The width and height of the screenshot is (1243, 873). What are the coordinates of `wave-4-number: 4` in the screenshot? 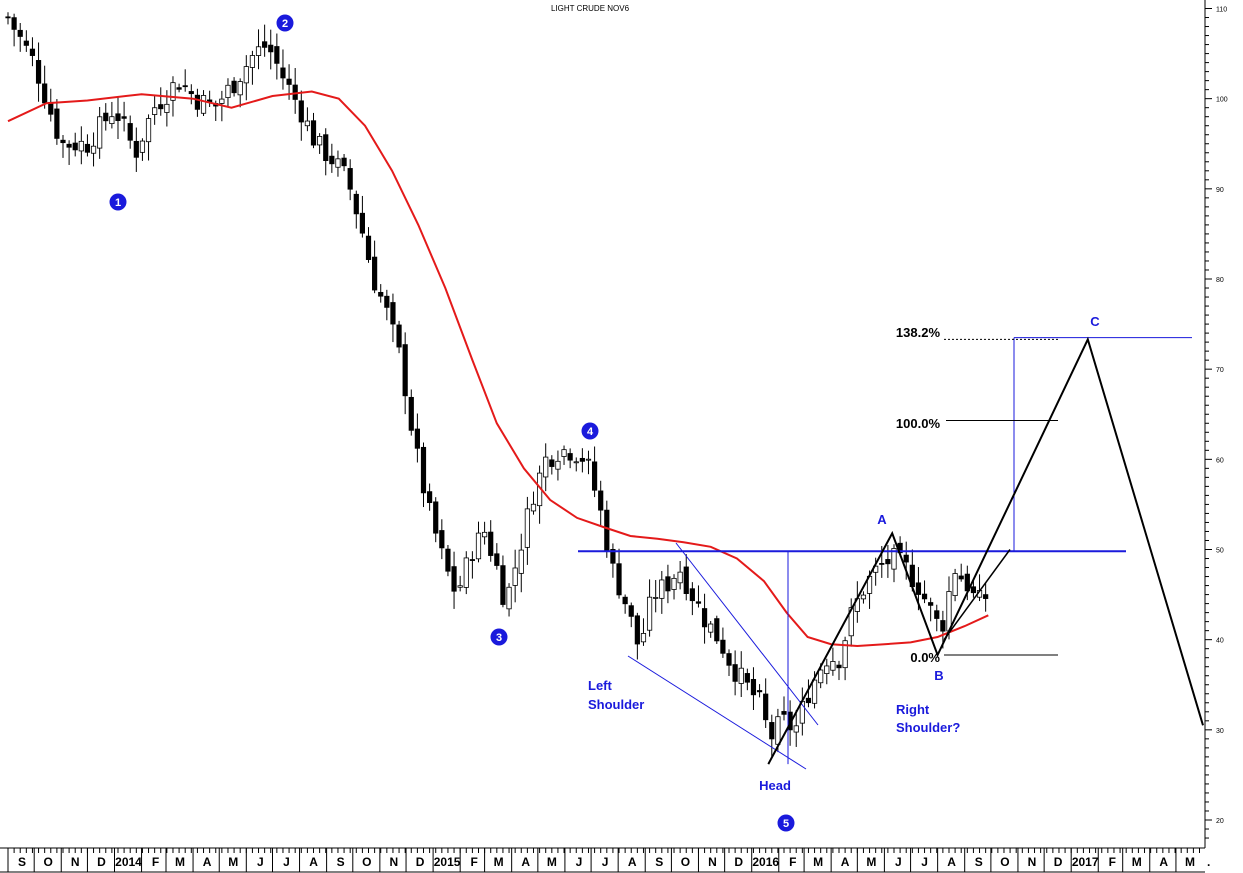 It's located at (590, 432).